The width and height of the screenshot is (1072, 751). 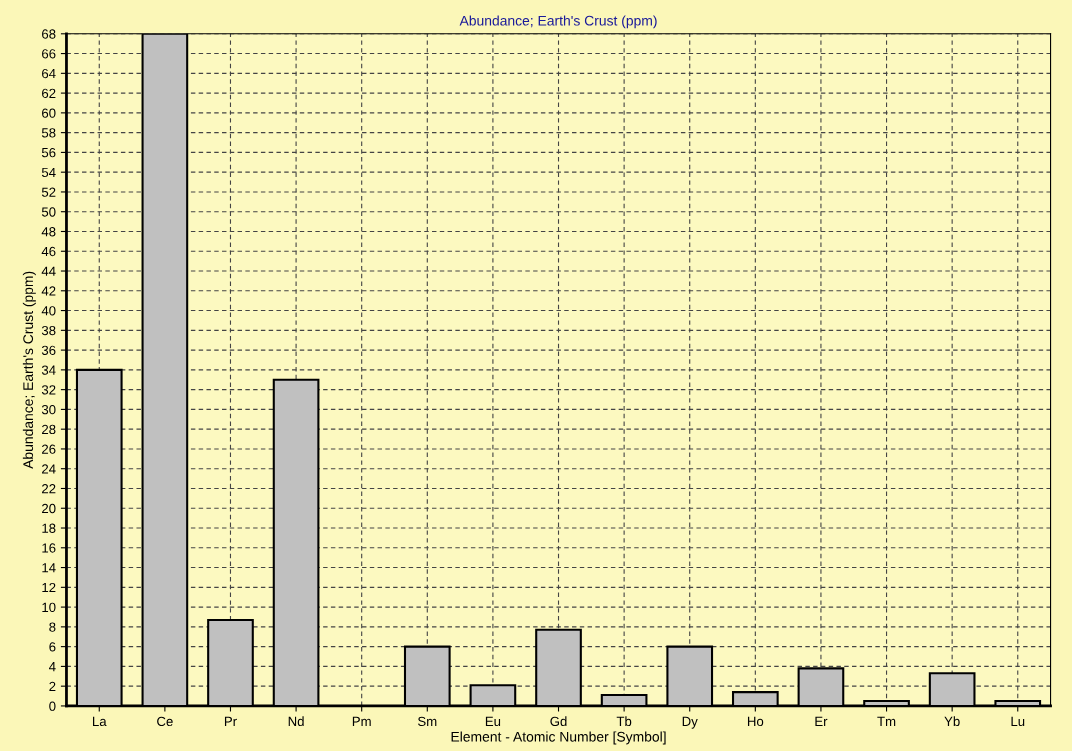 What do you see at coordinates (49, 548) in the screenshot?
I see `y-tick-label: 16` at bounding box center [49, 548].